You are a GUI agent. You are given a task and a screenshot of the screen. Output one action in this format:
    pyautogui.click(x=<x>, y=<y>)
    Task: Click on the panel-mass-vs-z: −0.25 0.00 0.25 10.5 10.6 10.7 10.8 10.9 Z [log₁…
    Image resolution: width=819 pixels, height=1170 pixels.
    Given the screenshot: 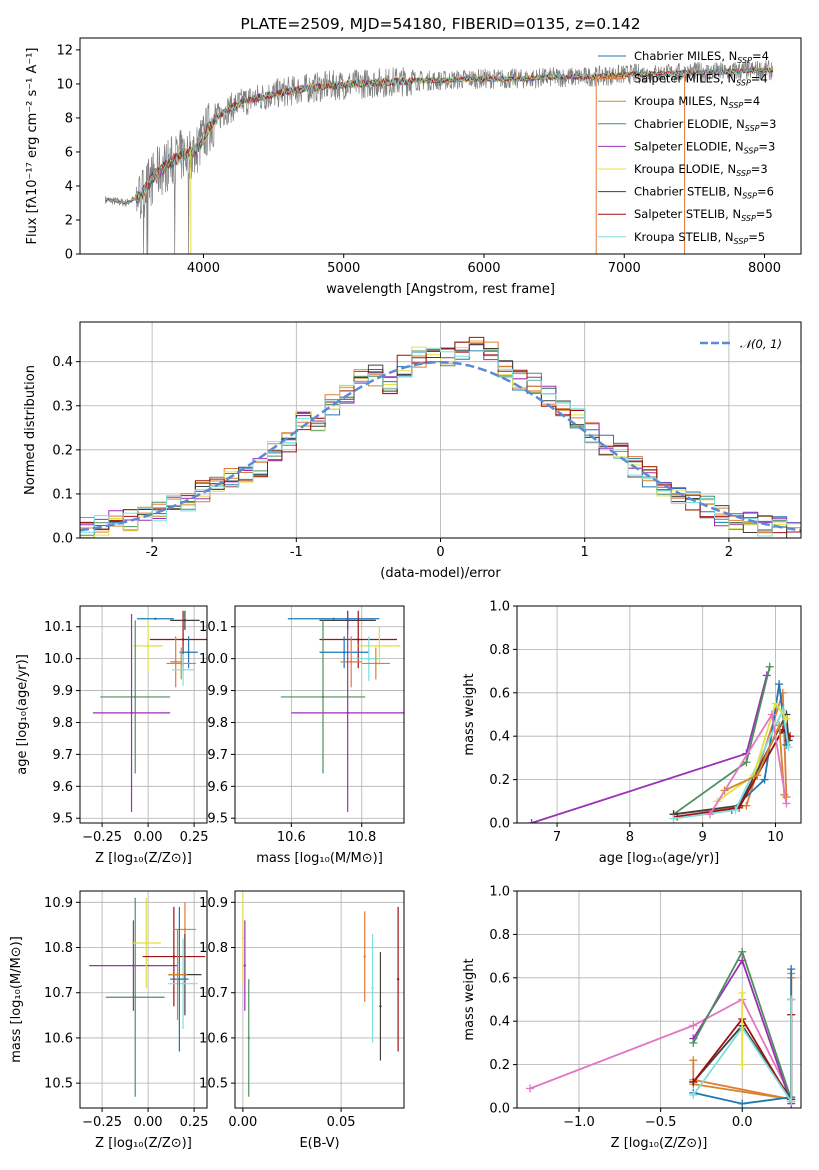 What is the action you would take?
    pyautogui.click(x=109, y=1020)
    